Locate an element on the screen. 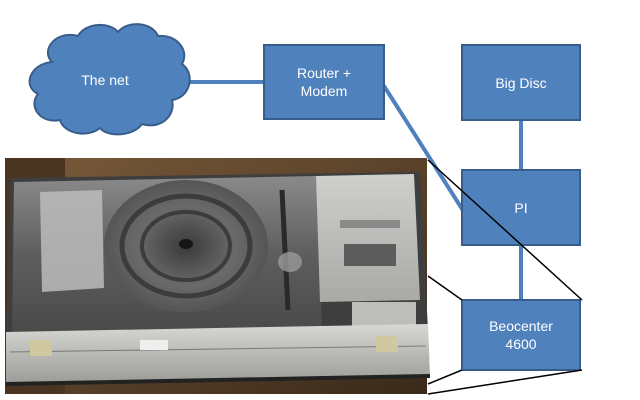 This screenshot has width=640, height=400. beocenter-box is located at coordinates (521, 335).